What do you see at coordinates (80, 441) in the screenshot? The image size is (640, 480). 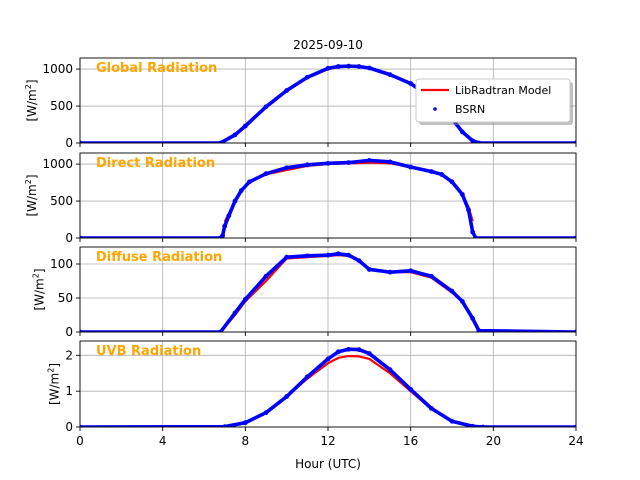 I see `x-tick-label: 0` at bounding box center [80, 441].